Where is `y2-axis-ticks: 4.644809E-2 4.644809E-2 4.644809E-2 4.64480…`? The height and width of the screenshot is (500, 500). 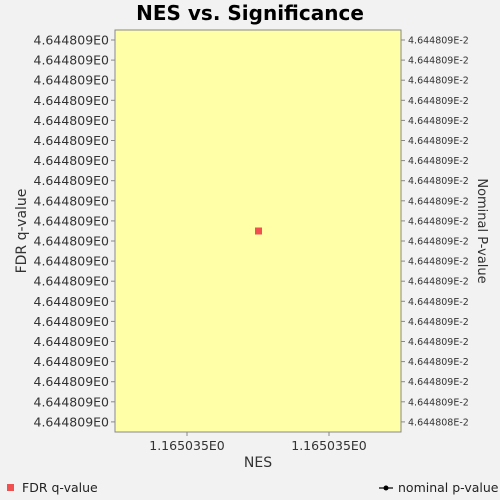 y2-axis-ticks: 4.644809E-2 4.644809E-2 4.644809E-2 4.64480… is located at coordinates (435, 232).